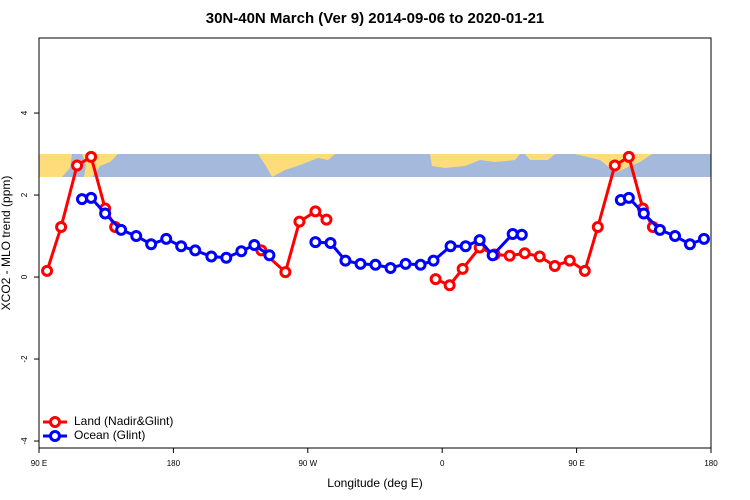 The image size is (750, 500). I want to click on legend-label: Ocean (Glint), so click(109, 435).